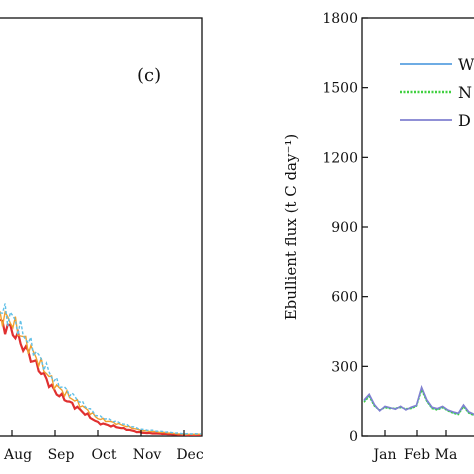 This screenshot has height=474, width=474. Describe the element at coordinates (340, 158) in the screenshot. I see `panel-d-y-tick-label: 1200` at that location.